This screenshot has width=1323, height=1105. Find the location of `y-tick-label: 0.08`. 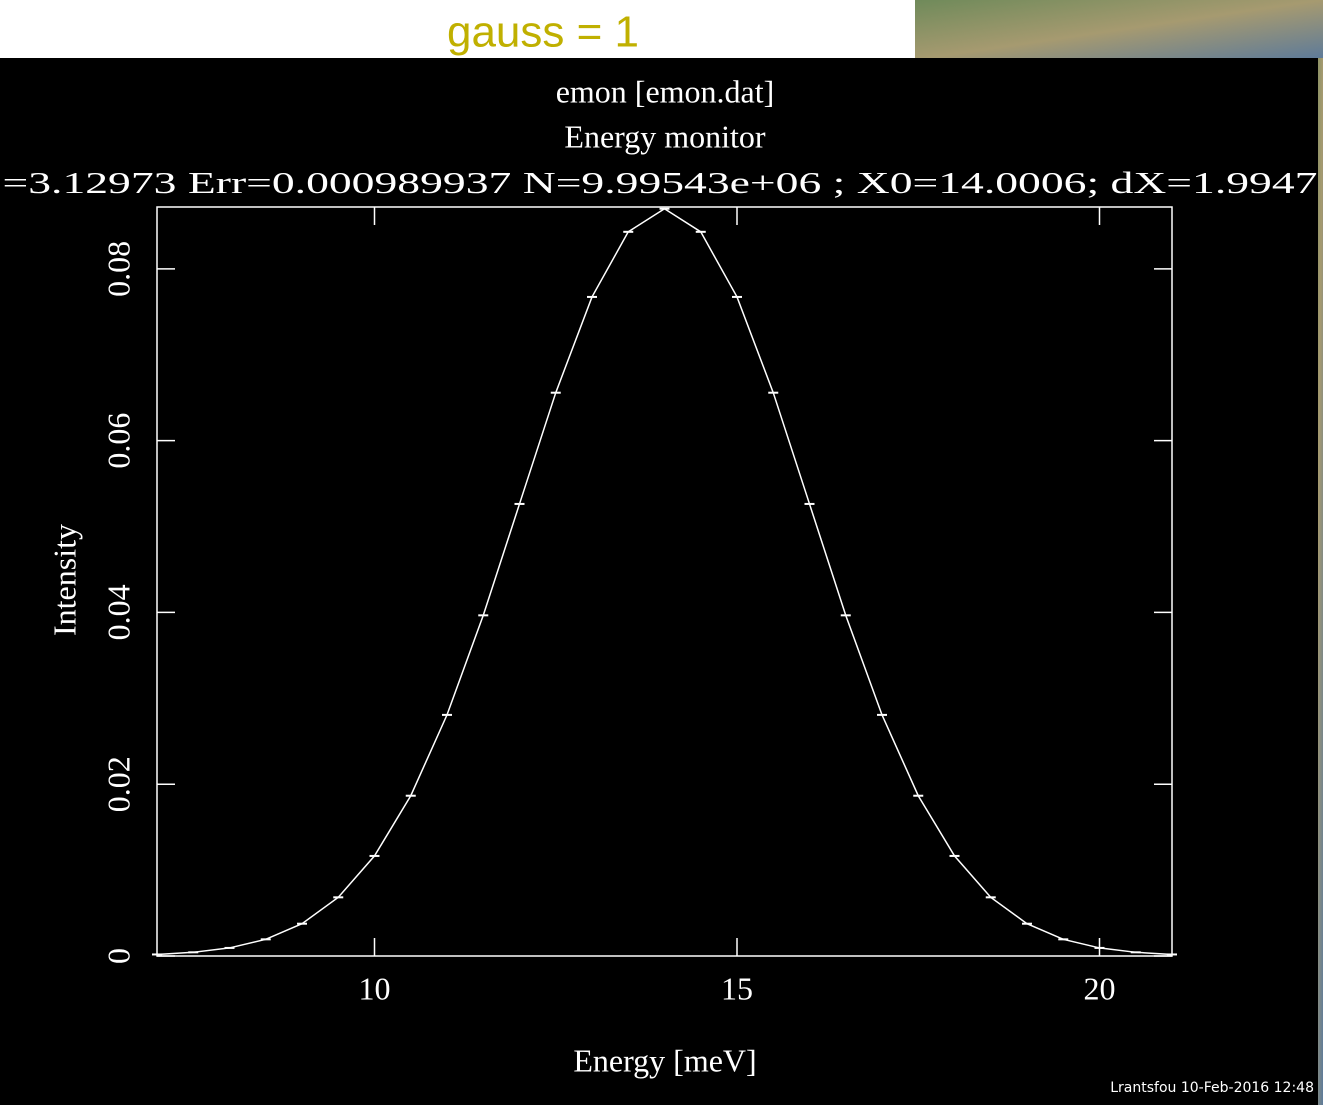

y-tick-label: 0.08 is located at coordinates (118, 269).